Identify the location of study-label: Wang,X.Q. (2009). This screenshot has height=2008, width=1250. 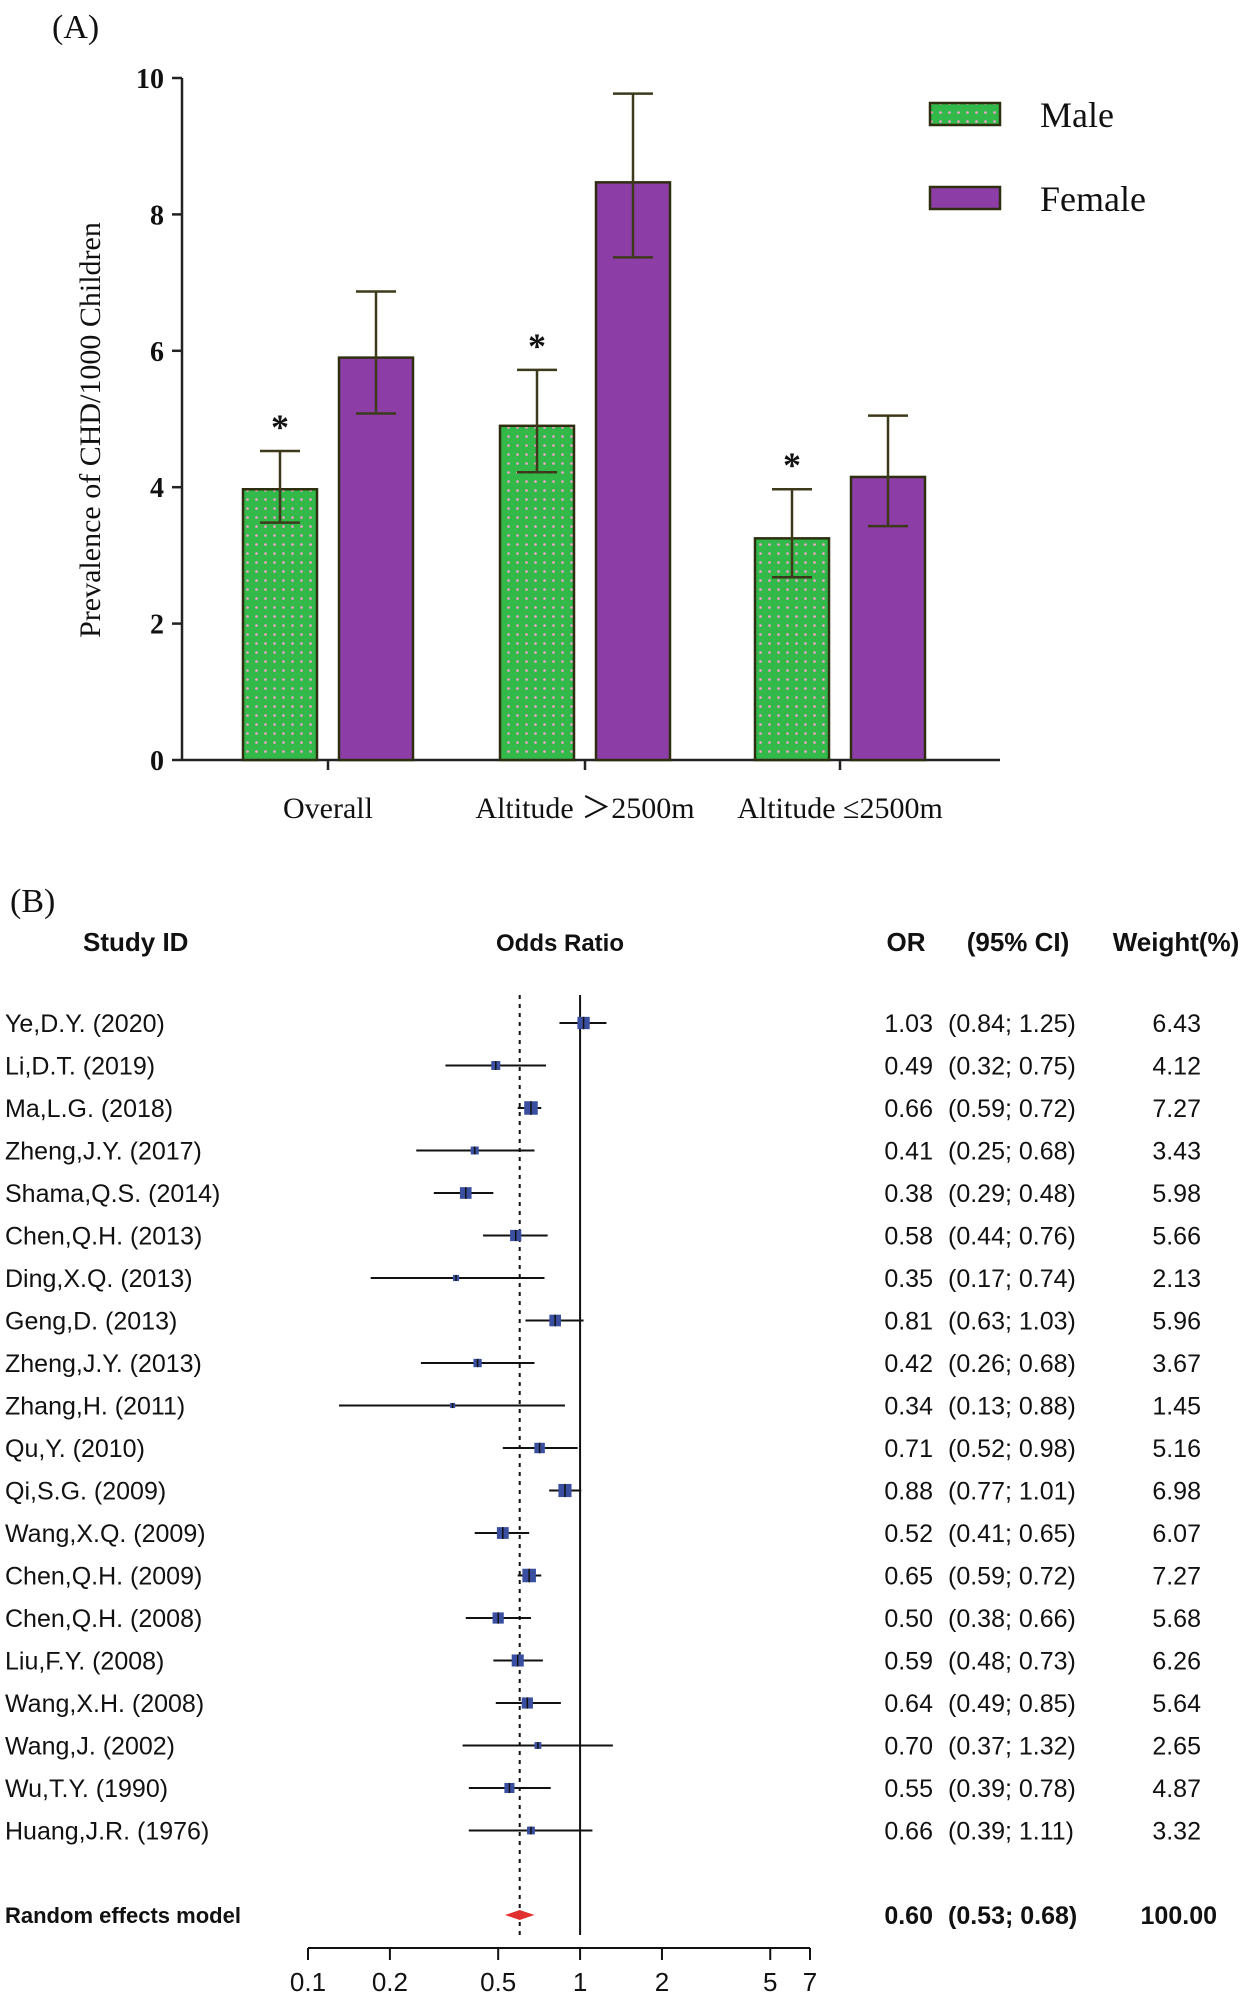
(105, 1534).